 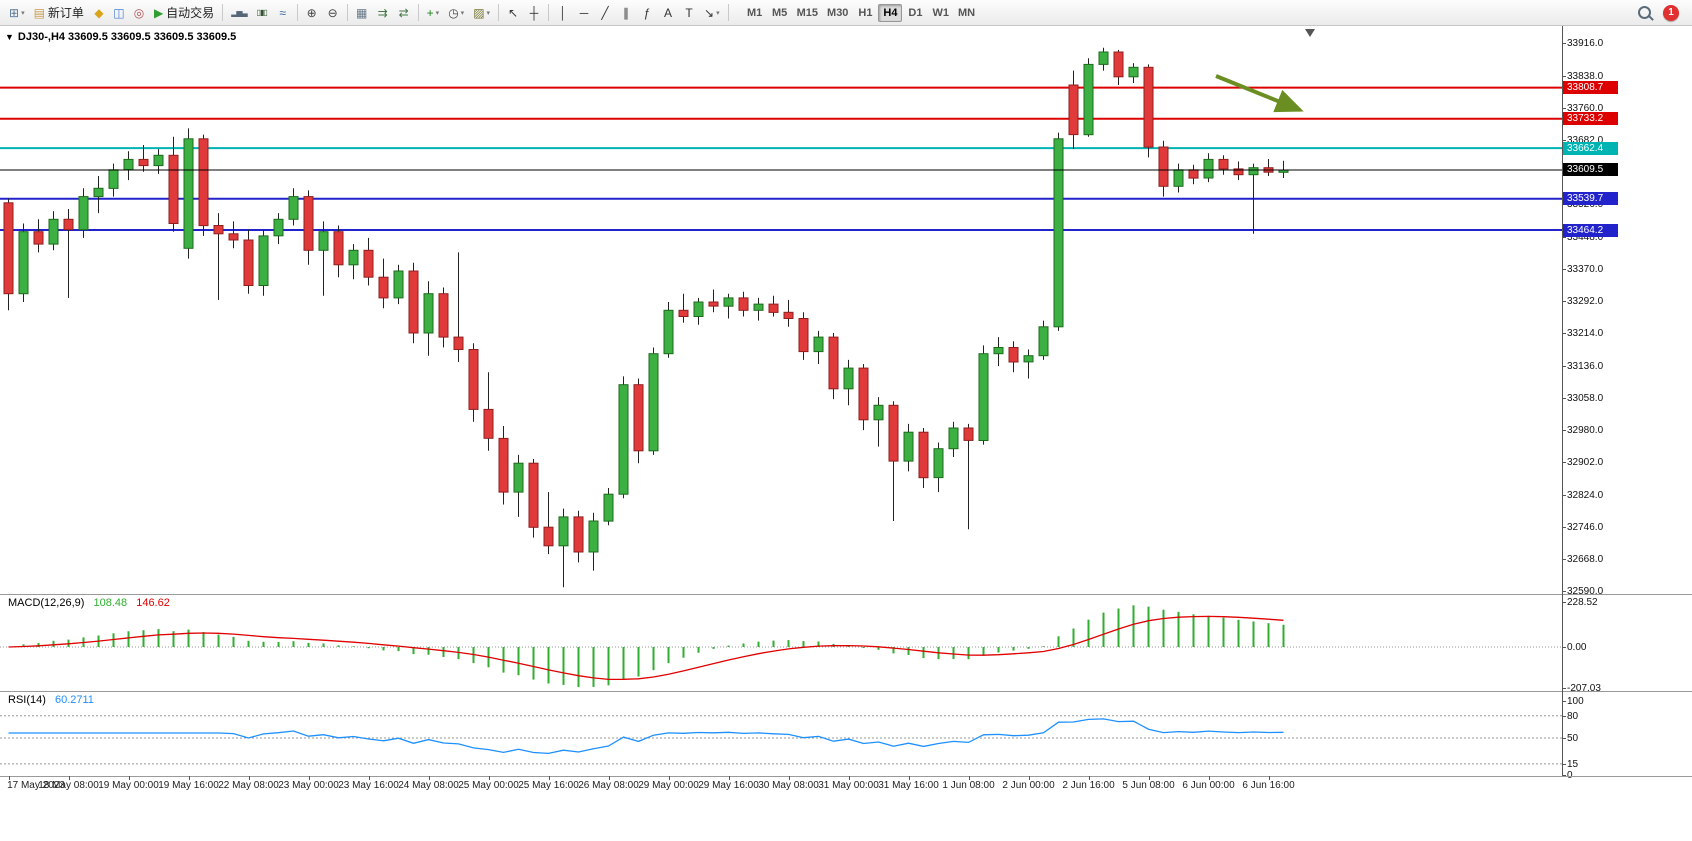 What do you see at coordinates (940, 13) in the screenshot?
I see `timeframe-w1-button: W1` at bounding box center [940, 13].